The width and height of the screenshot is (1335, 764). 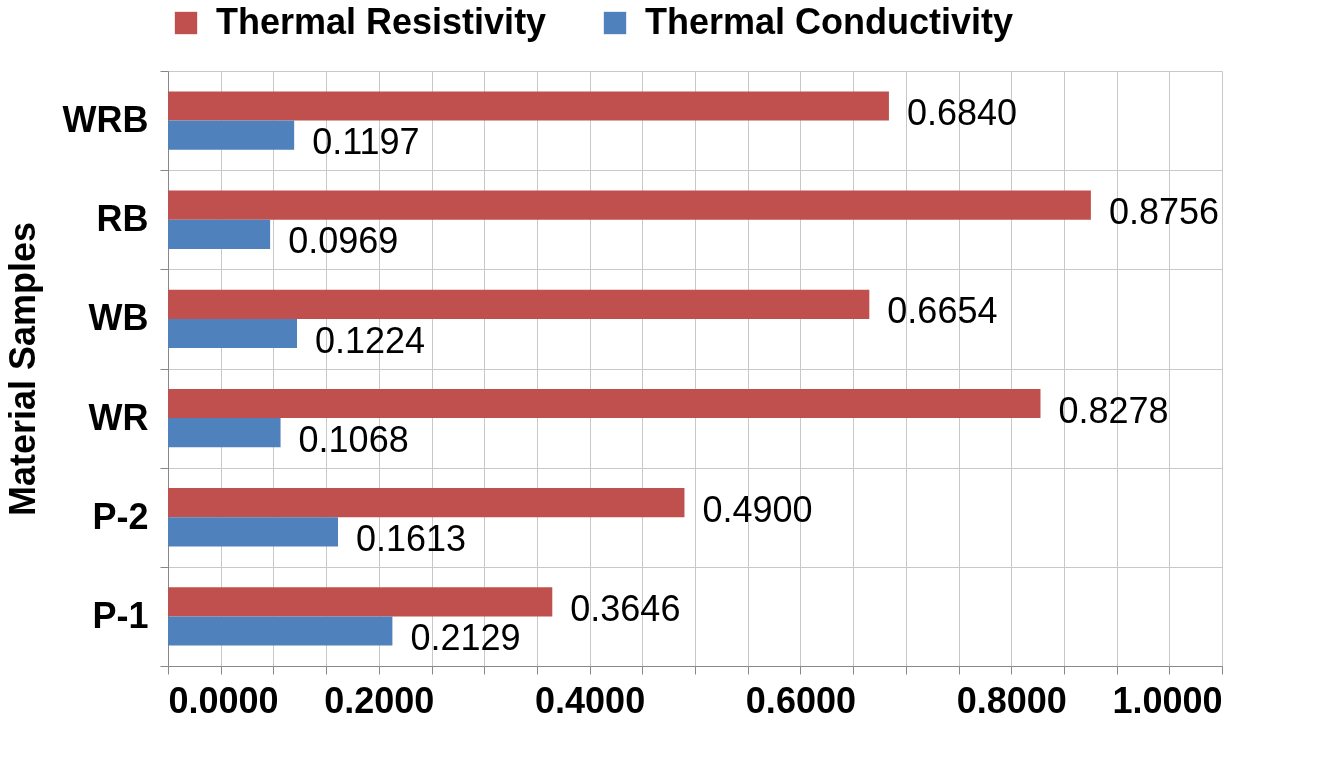 I want to click on x-tick-label: 0.4000, so click(x=590, y=700).